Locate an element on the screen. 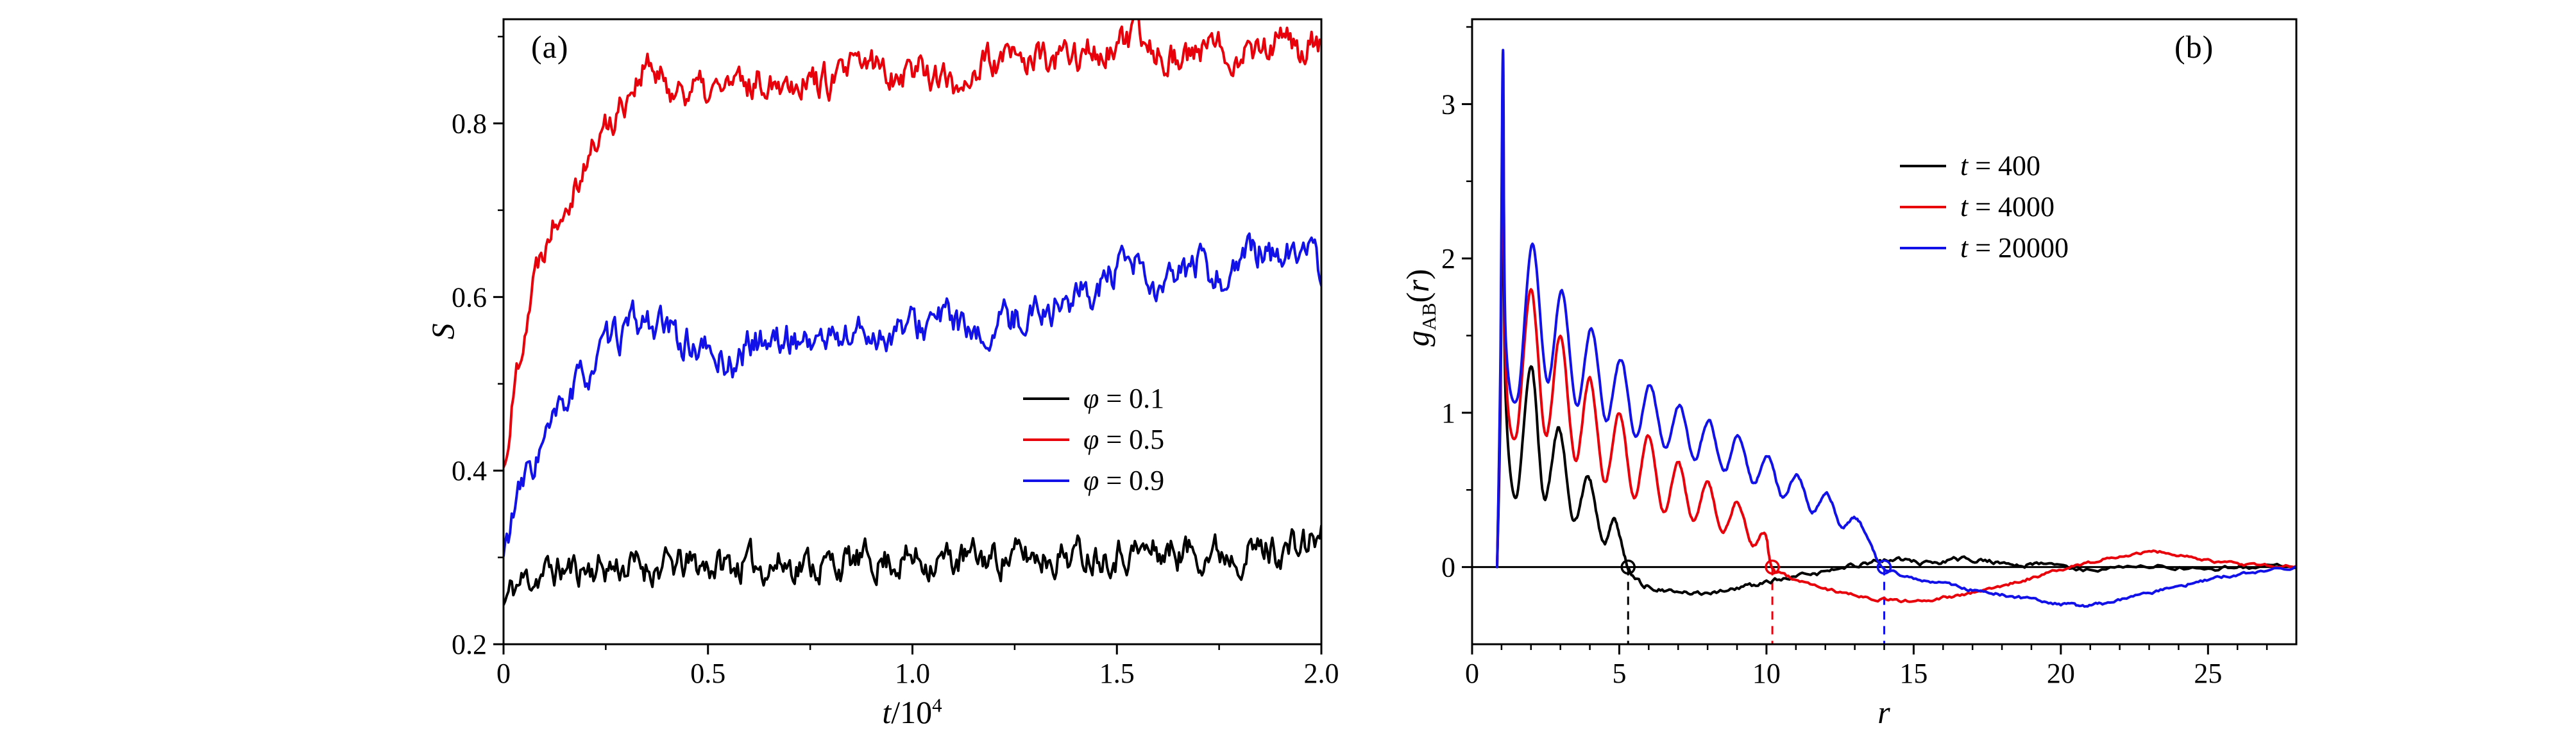  y-title-sub: AB is located at coordinates (1428, 317).